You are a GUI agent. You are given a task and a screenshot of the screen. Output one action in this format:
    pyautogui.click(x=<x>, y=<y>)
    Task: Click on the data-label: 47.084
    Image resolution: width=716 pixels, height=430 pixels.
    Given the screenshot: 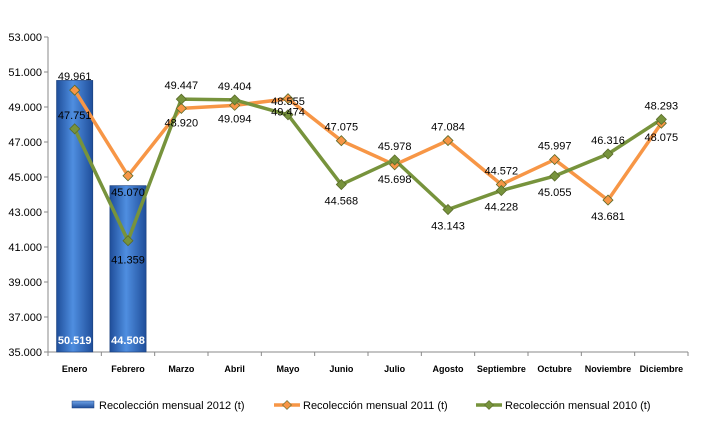 What is the action you would take?
    pyautogui.click(x=448, y=128)
    